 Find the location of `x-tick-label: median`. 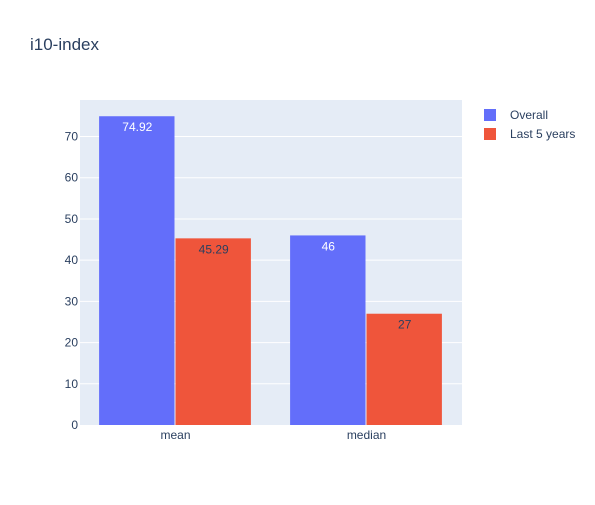

x-tick-label: median is located at coordinates (366, 435).